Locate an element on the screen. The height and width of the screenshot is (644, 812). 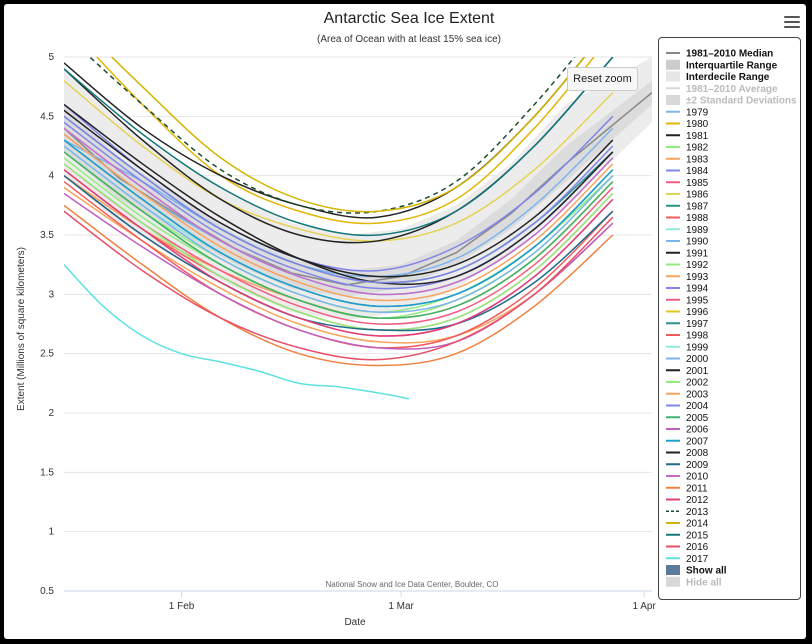
hamburger-menu-icon is located at coordinates (792, 23).